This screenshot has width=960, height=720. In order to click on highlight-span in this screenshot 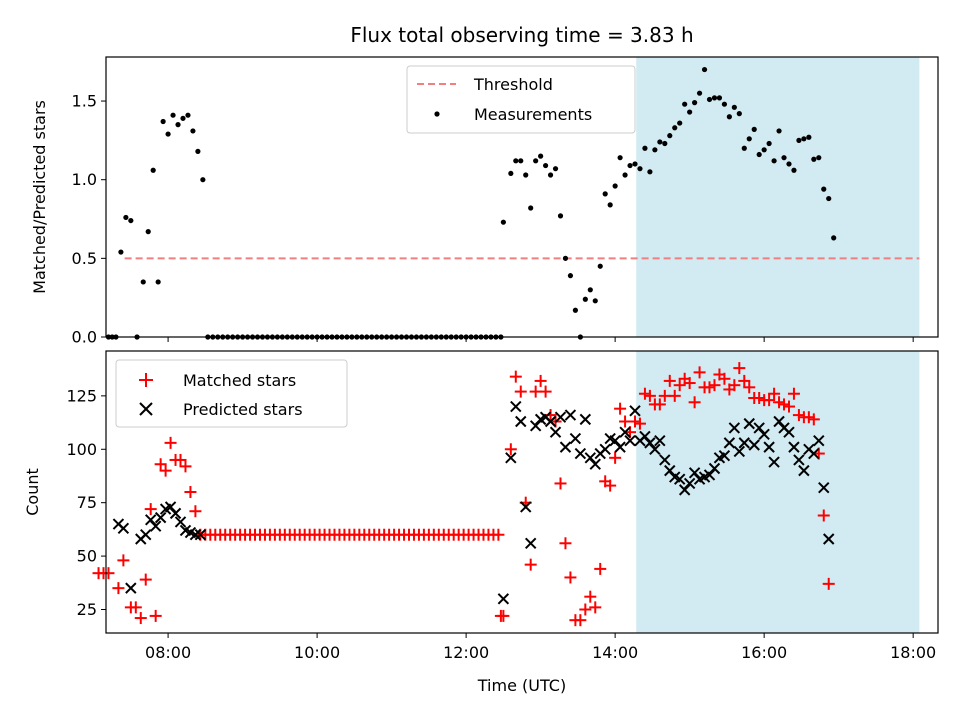, I will do `click(778, 197)`.